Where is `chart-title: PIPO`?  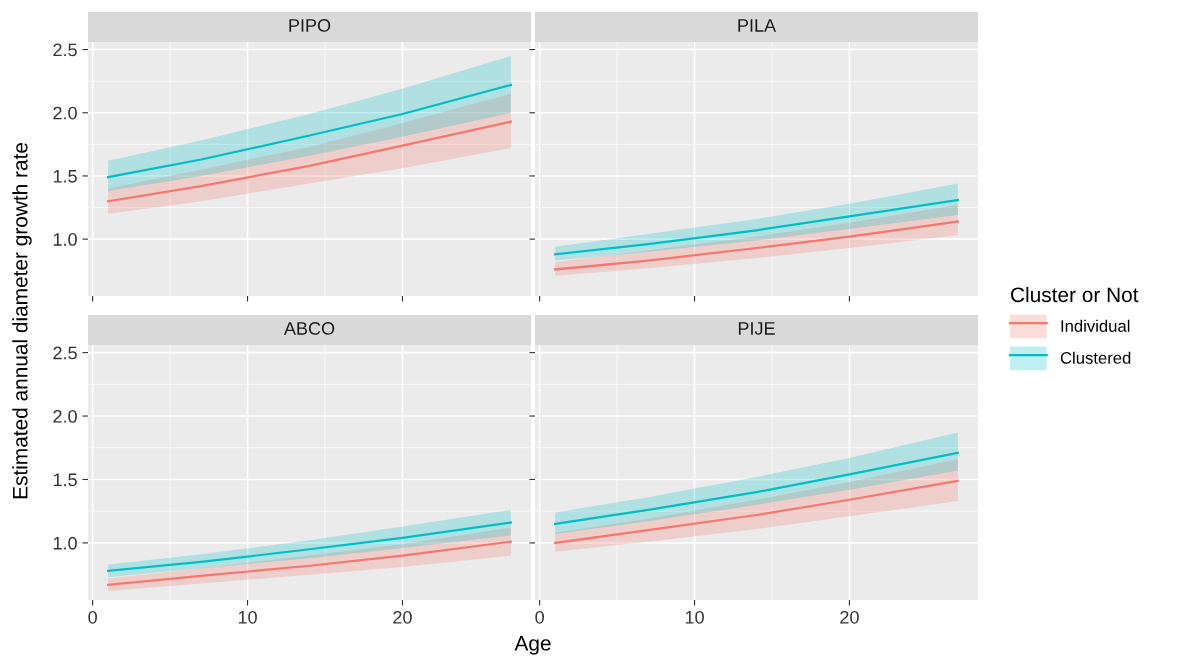 chart-title: PIPO is located at coordinates (310, 25).